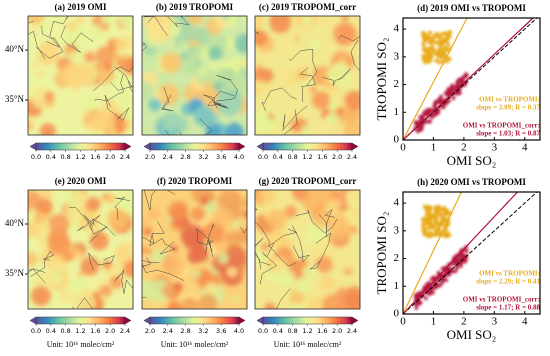  I want to click on colorbar-tick-label: 2.4, so click(352, 157).